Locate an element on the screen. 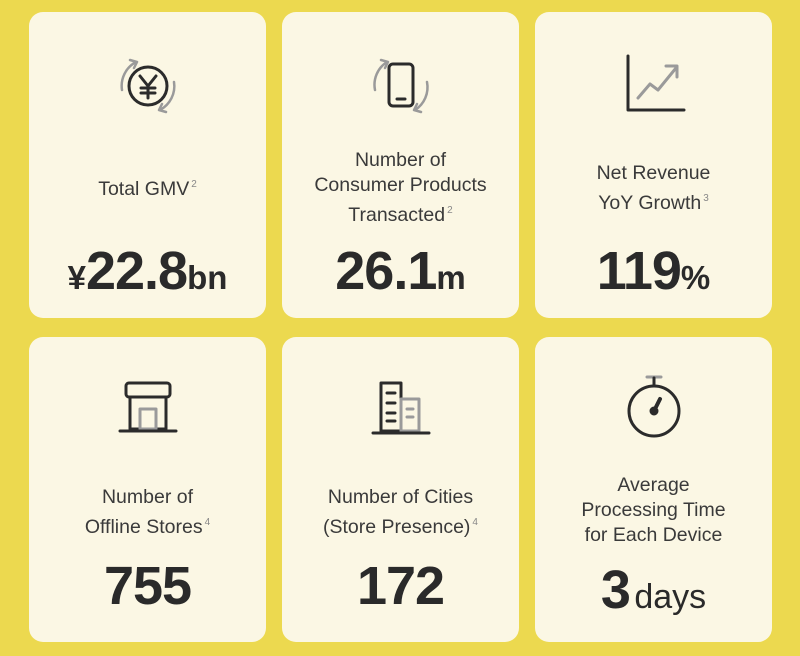 The height and width of the screenshot is (656, 800). metric-label: Number of Offline Stores 4 is located at coordinates (147, 512).